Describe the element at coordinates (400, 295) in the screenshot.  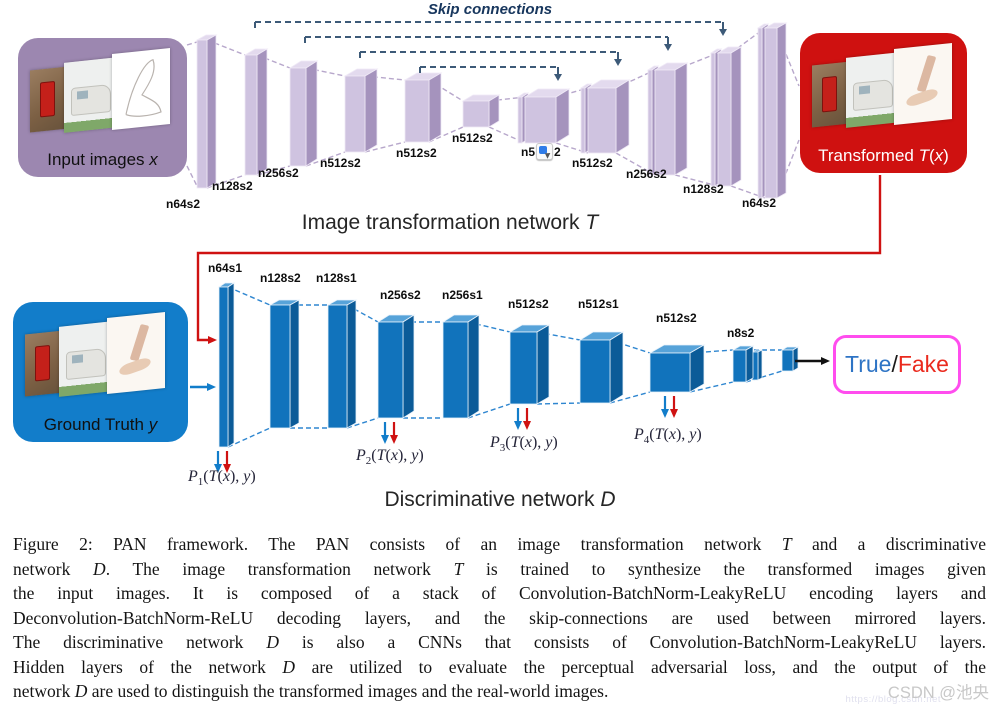
I see `d-block-label: n256s2` at that location.